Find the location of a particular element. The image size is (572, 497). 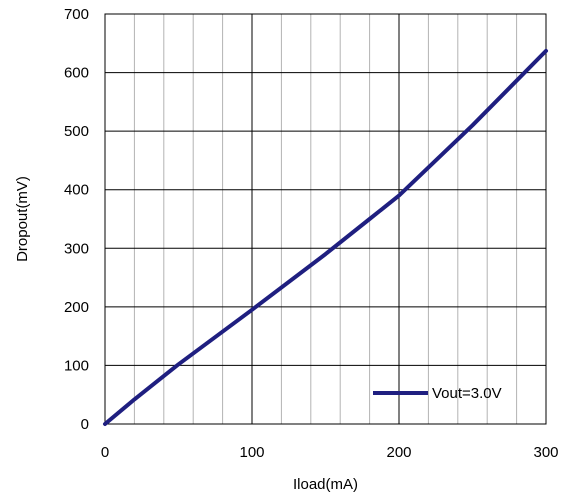

x-tick-label: 300 is located at coordinates (545, 452).